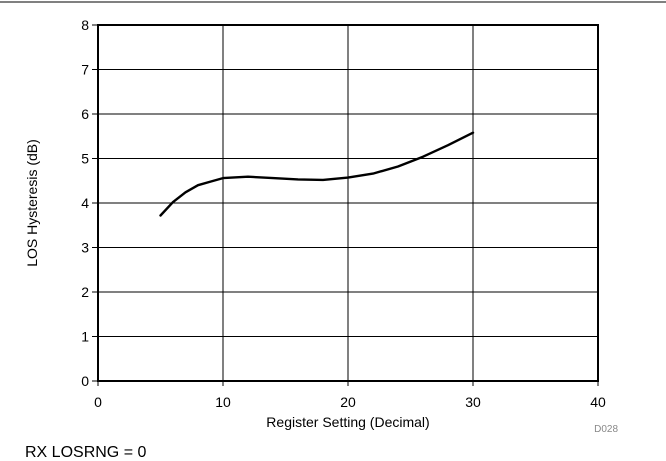  What do you see at coordinates (223, 402) in the screenshot?
I see `x-tick-label: 10` at bounding box center [223, 402].